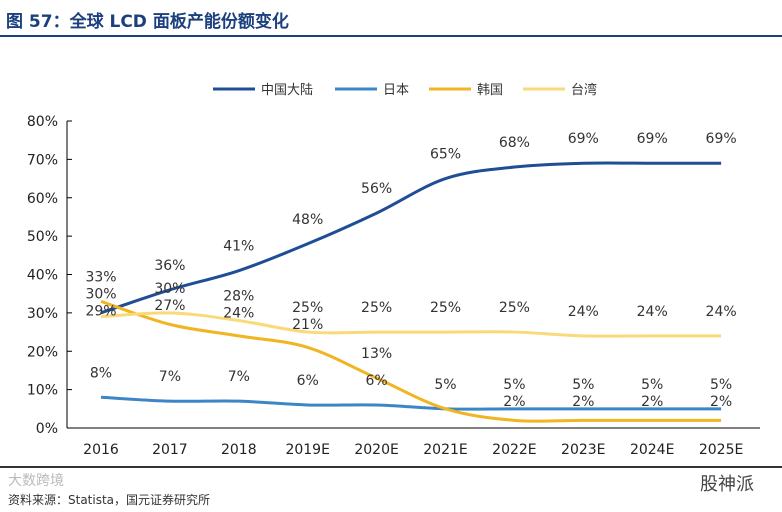 This screenshot has height=512, width=782. Describe the element at coordinates (514, 143) in the screenshot. I see `data-label: 68%` at that location.